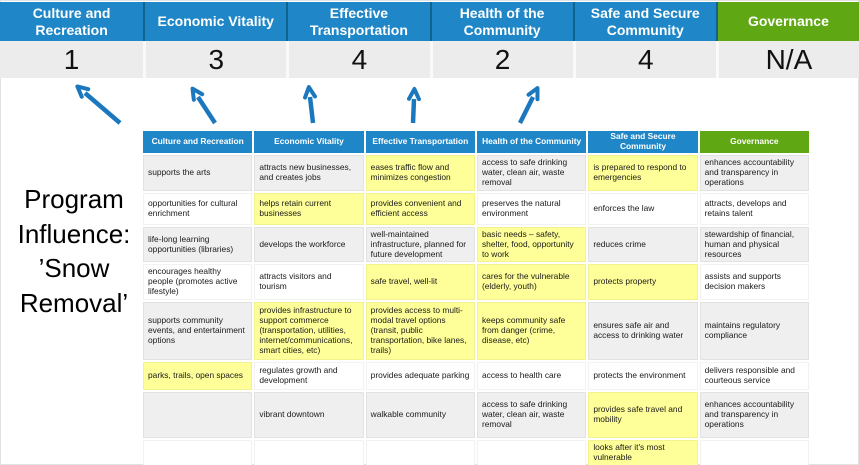  Describe the element at coordinates (72, 21) in the screenshot. I see `summary-header-1: Culture and Recreation` at that location.